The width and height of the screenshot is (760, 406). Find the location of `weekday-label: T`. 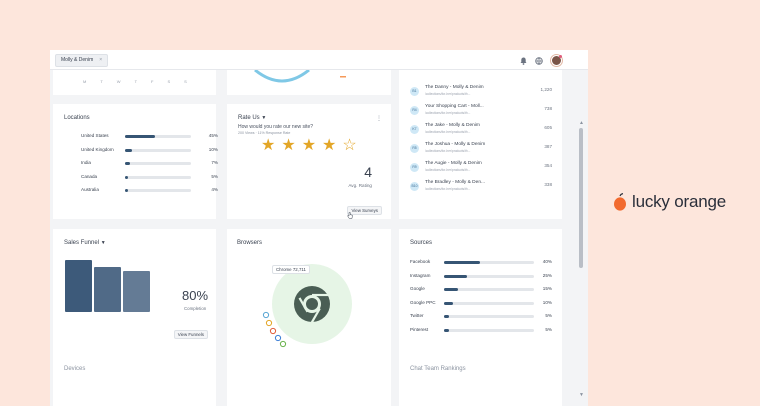

weekday-label: T is located at coordinates (101, 81).